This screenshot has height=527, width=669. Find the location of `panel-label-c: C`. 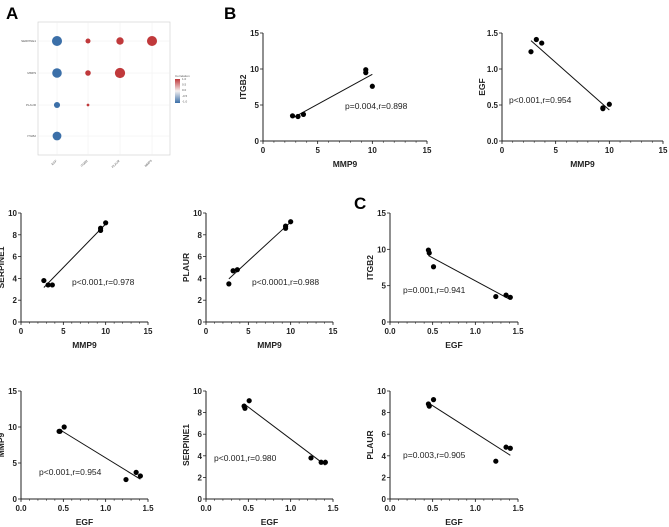

panel-label-c: C is located at coordinates (360, 203).